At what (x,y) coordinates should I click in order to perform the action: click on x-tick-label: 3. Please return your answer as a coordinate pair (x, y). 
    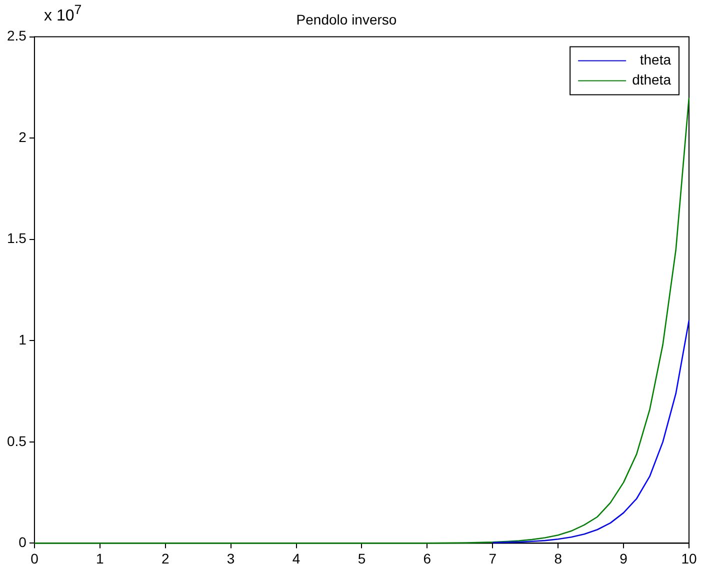
    Looking at the image, I should click on (230, 558).